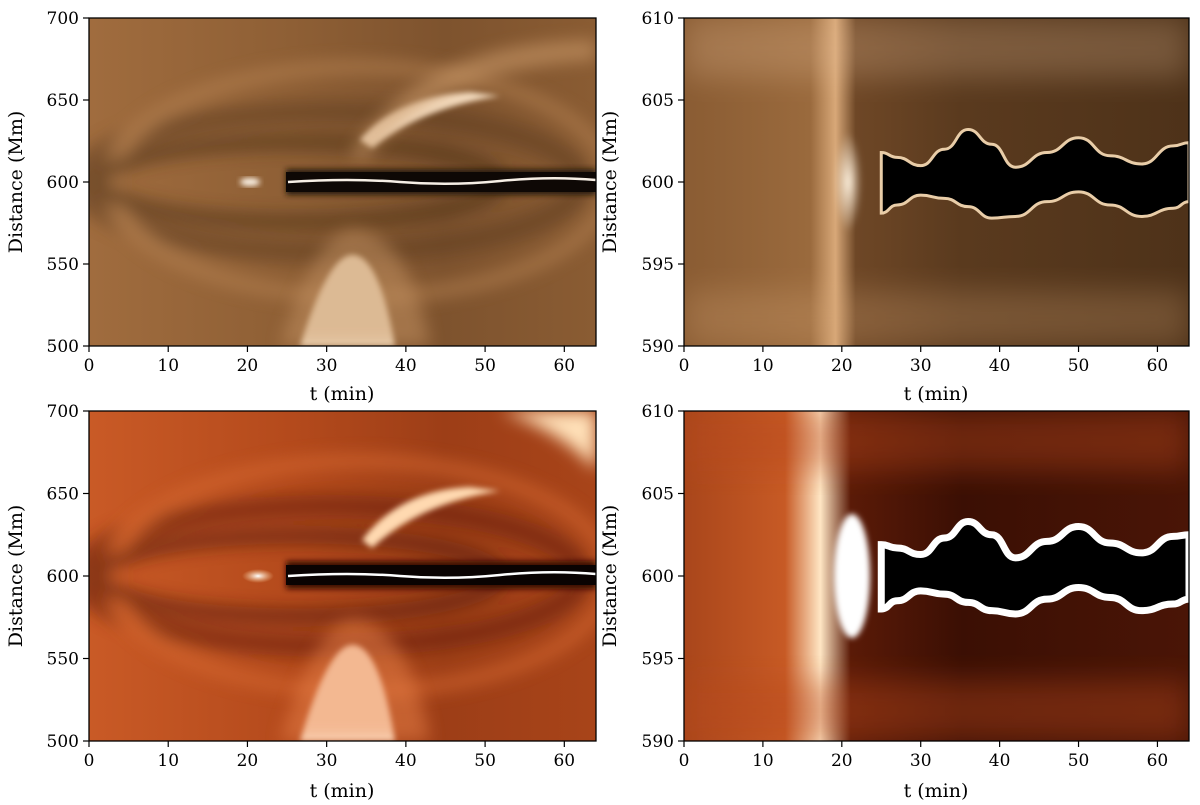 The width and height of the screenshot is (1200, 805). Describe the element at coordinates (1034, 174) in the screenshot. I see `dark-core-top-right` at that location.